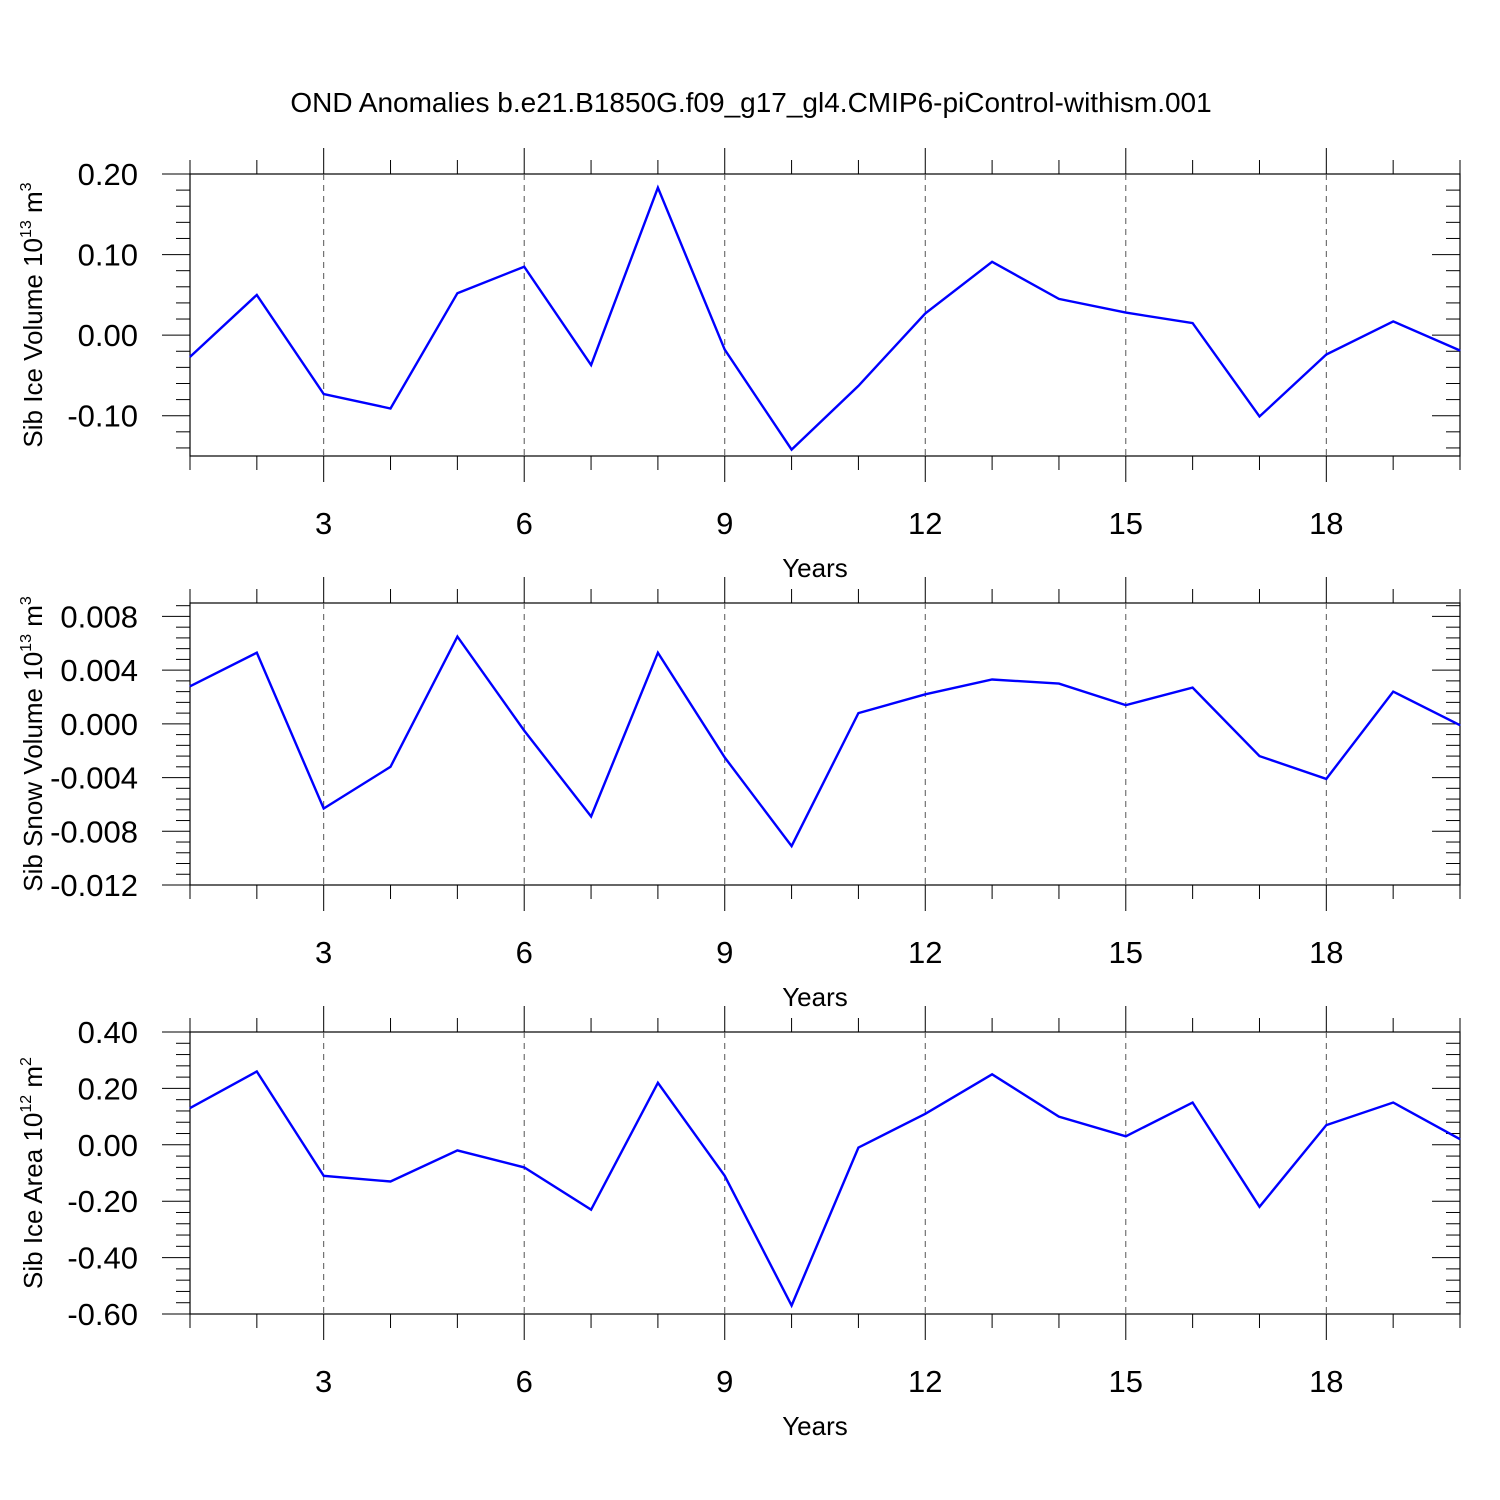  Describe the element at coordinates (108, 1032) in the screenshot. I see `y-tick-label: 0.40` at that location.